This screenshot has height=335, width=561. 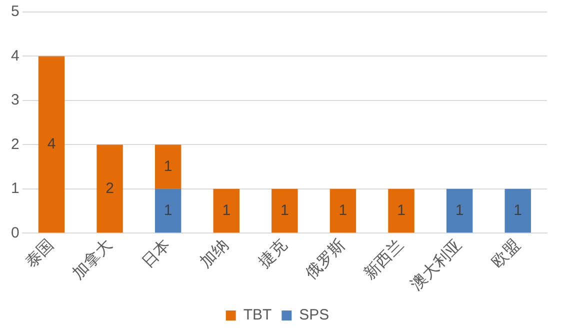 I want to click on x-tick-label: 俄罗斯, so click(x=325, y=259).